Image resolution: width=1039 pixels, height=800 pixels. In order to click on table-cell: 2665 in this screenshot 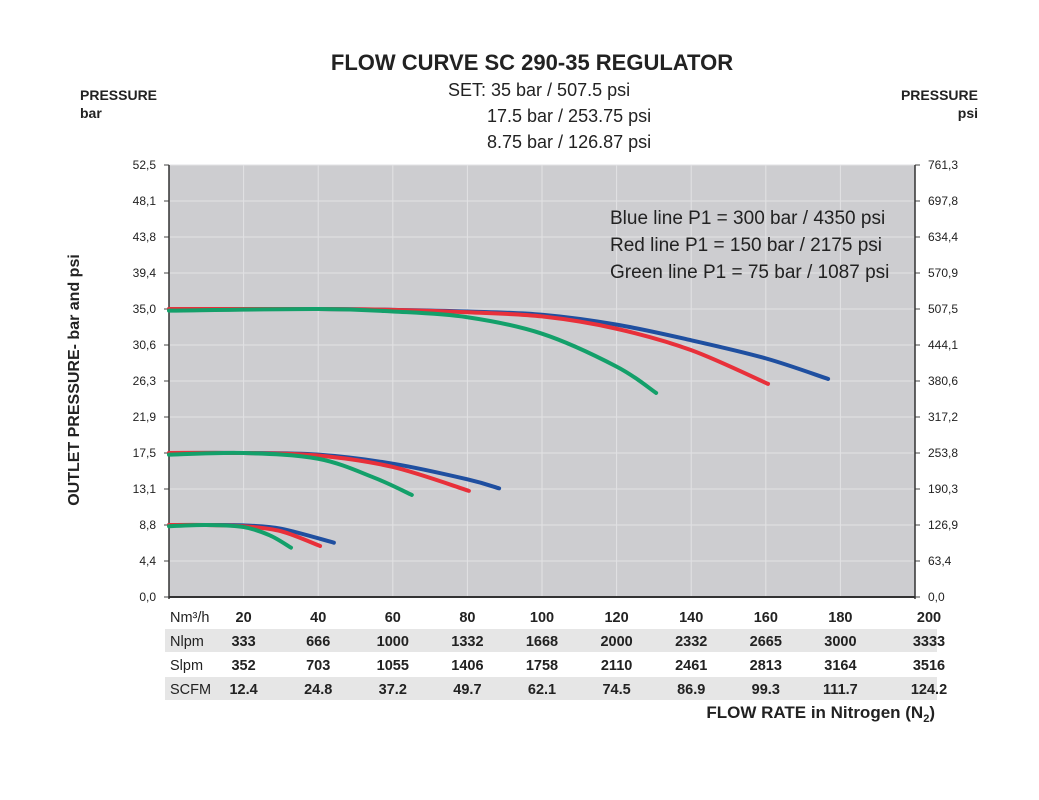, I will do `click(766, 642)`.